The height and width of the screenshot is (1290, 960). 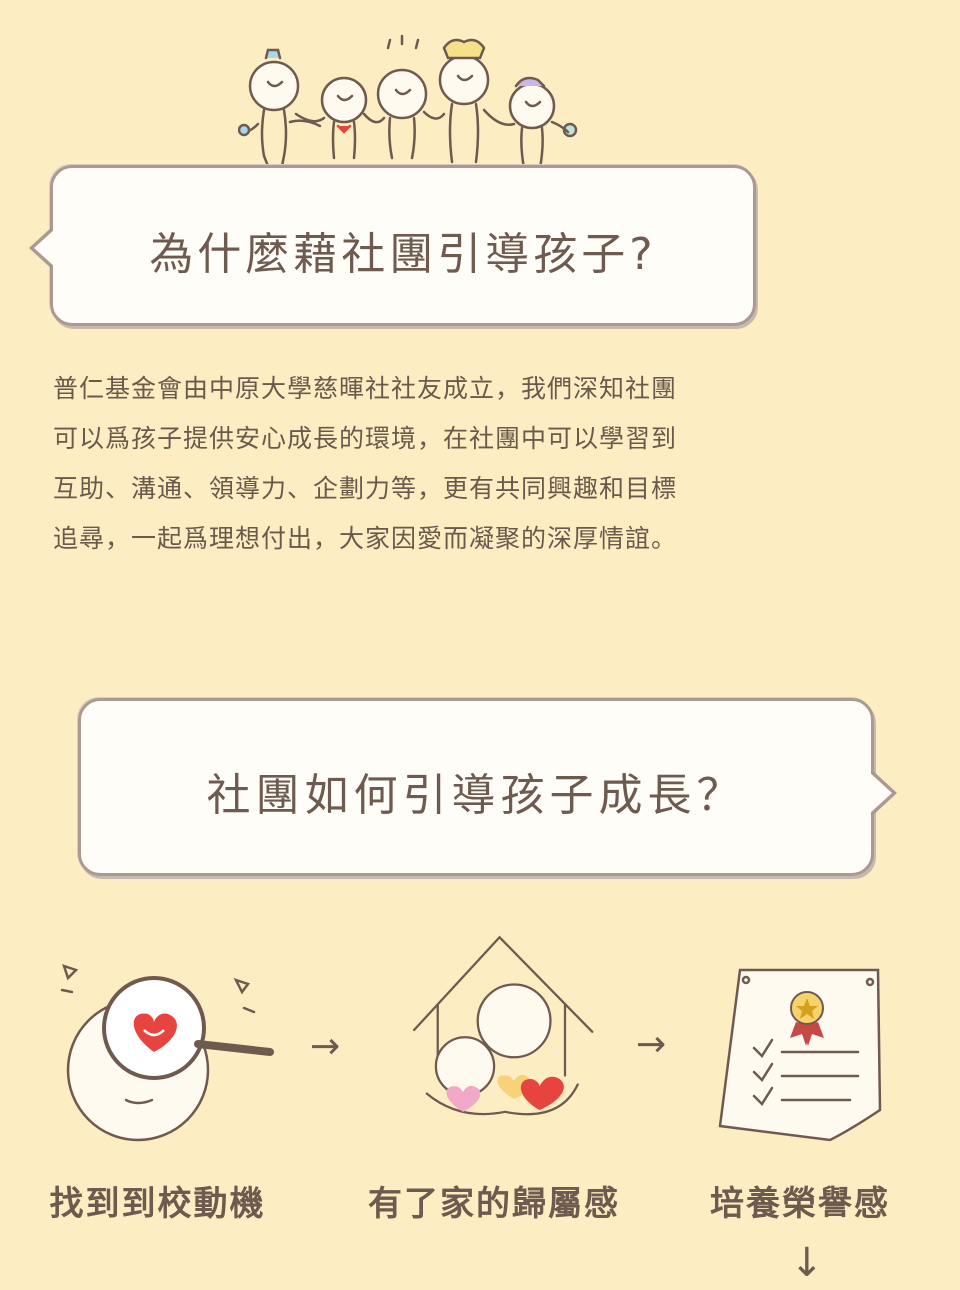 I want to click on family-house-icon, so click(x=503, y=1025).